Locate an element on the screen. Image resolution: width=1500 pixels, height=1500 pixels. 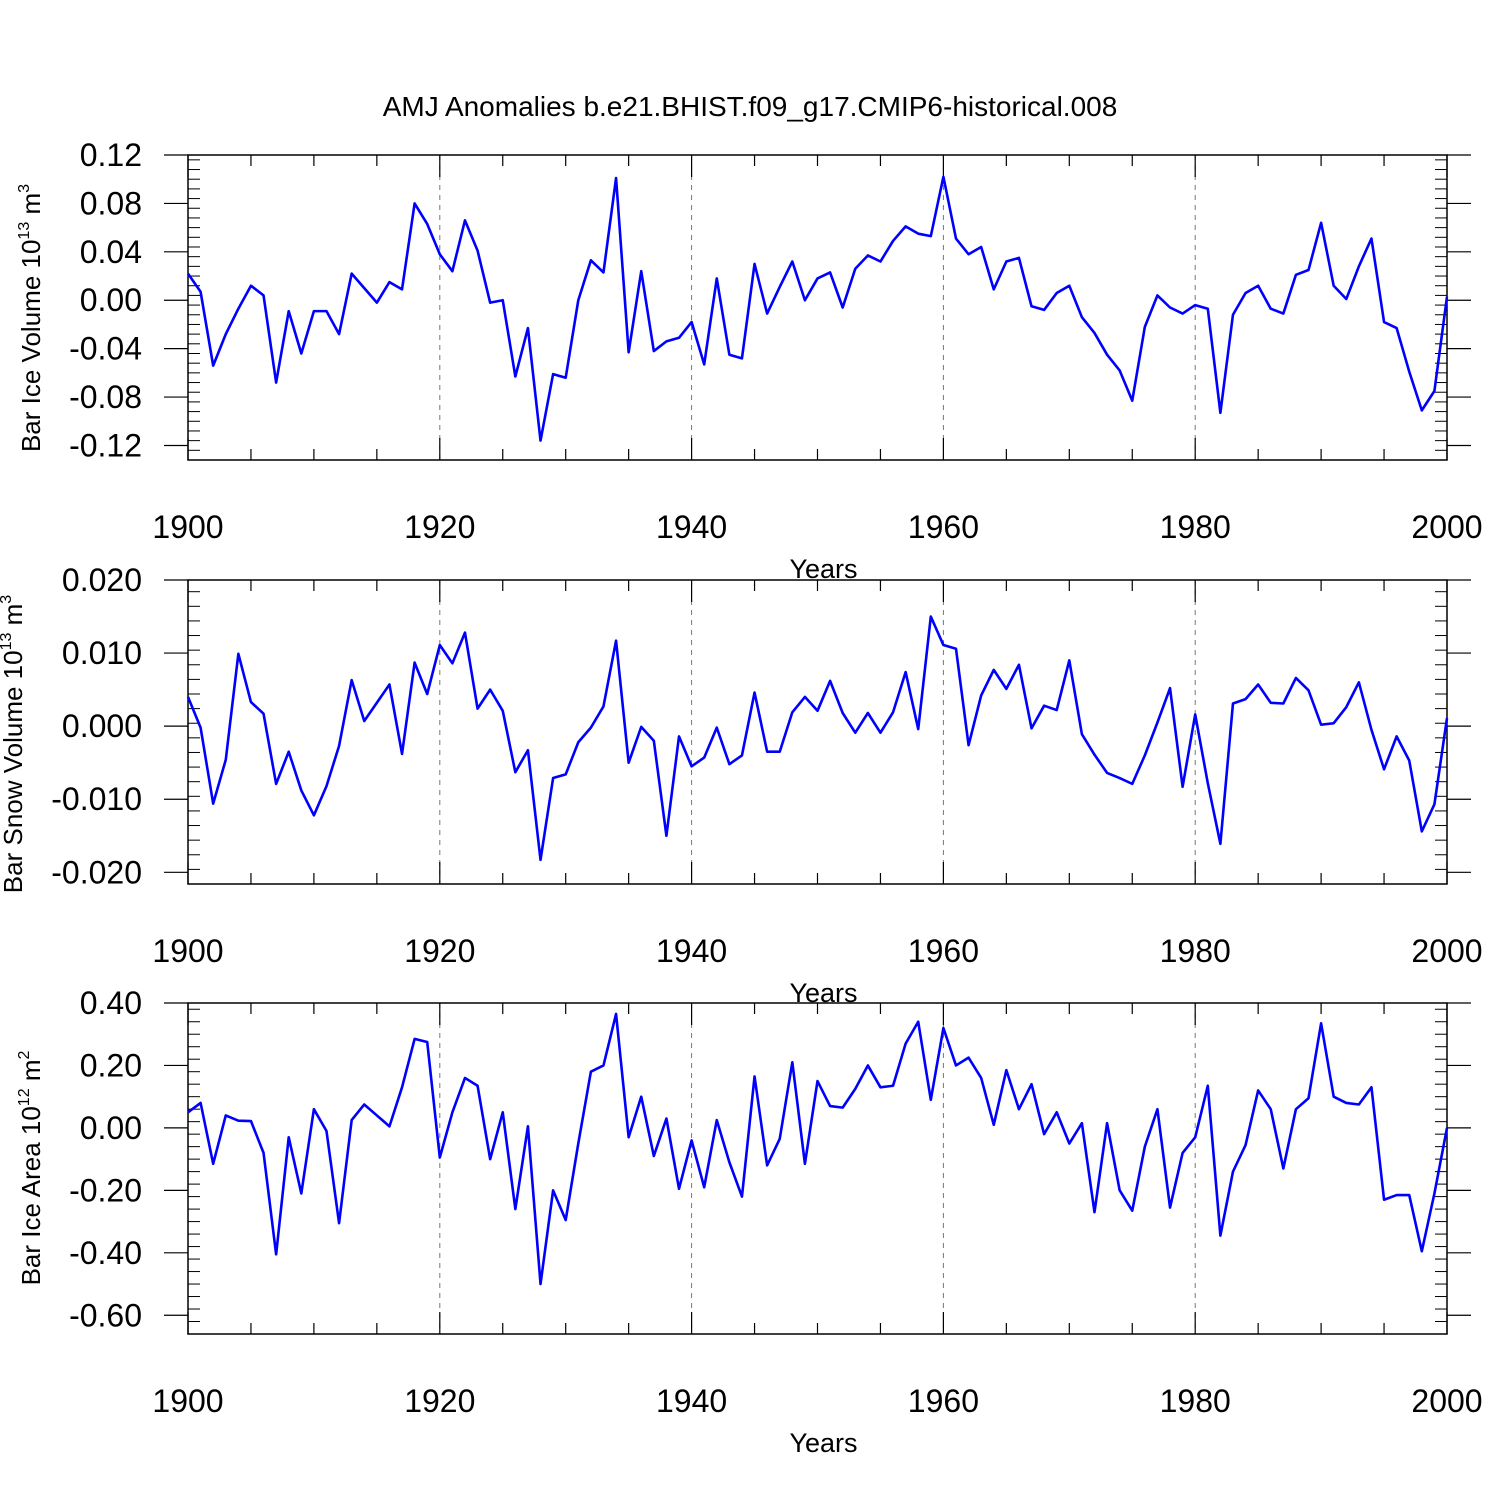
y-tick-label: -0.60 is located at coordinates (105, 1315).